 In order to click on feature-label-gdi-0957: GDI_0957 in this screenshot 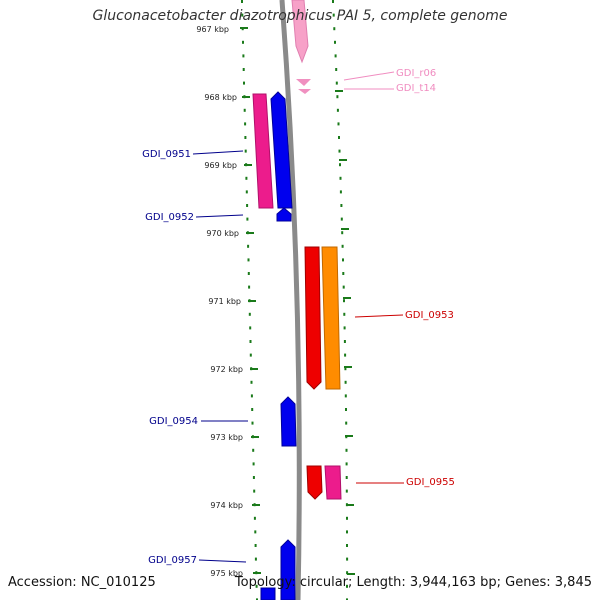, I will do `click(172, 560)`.